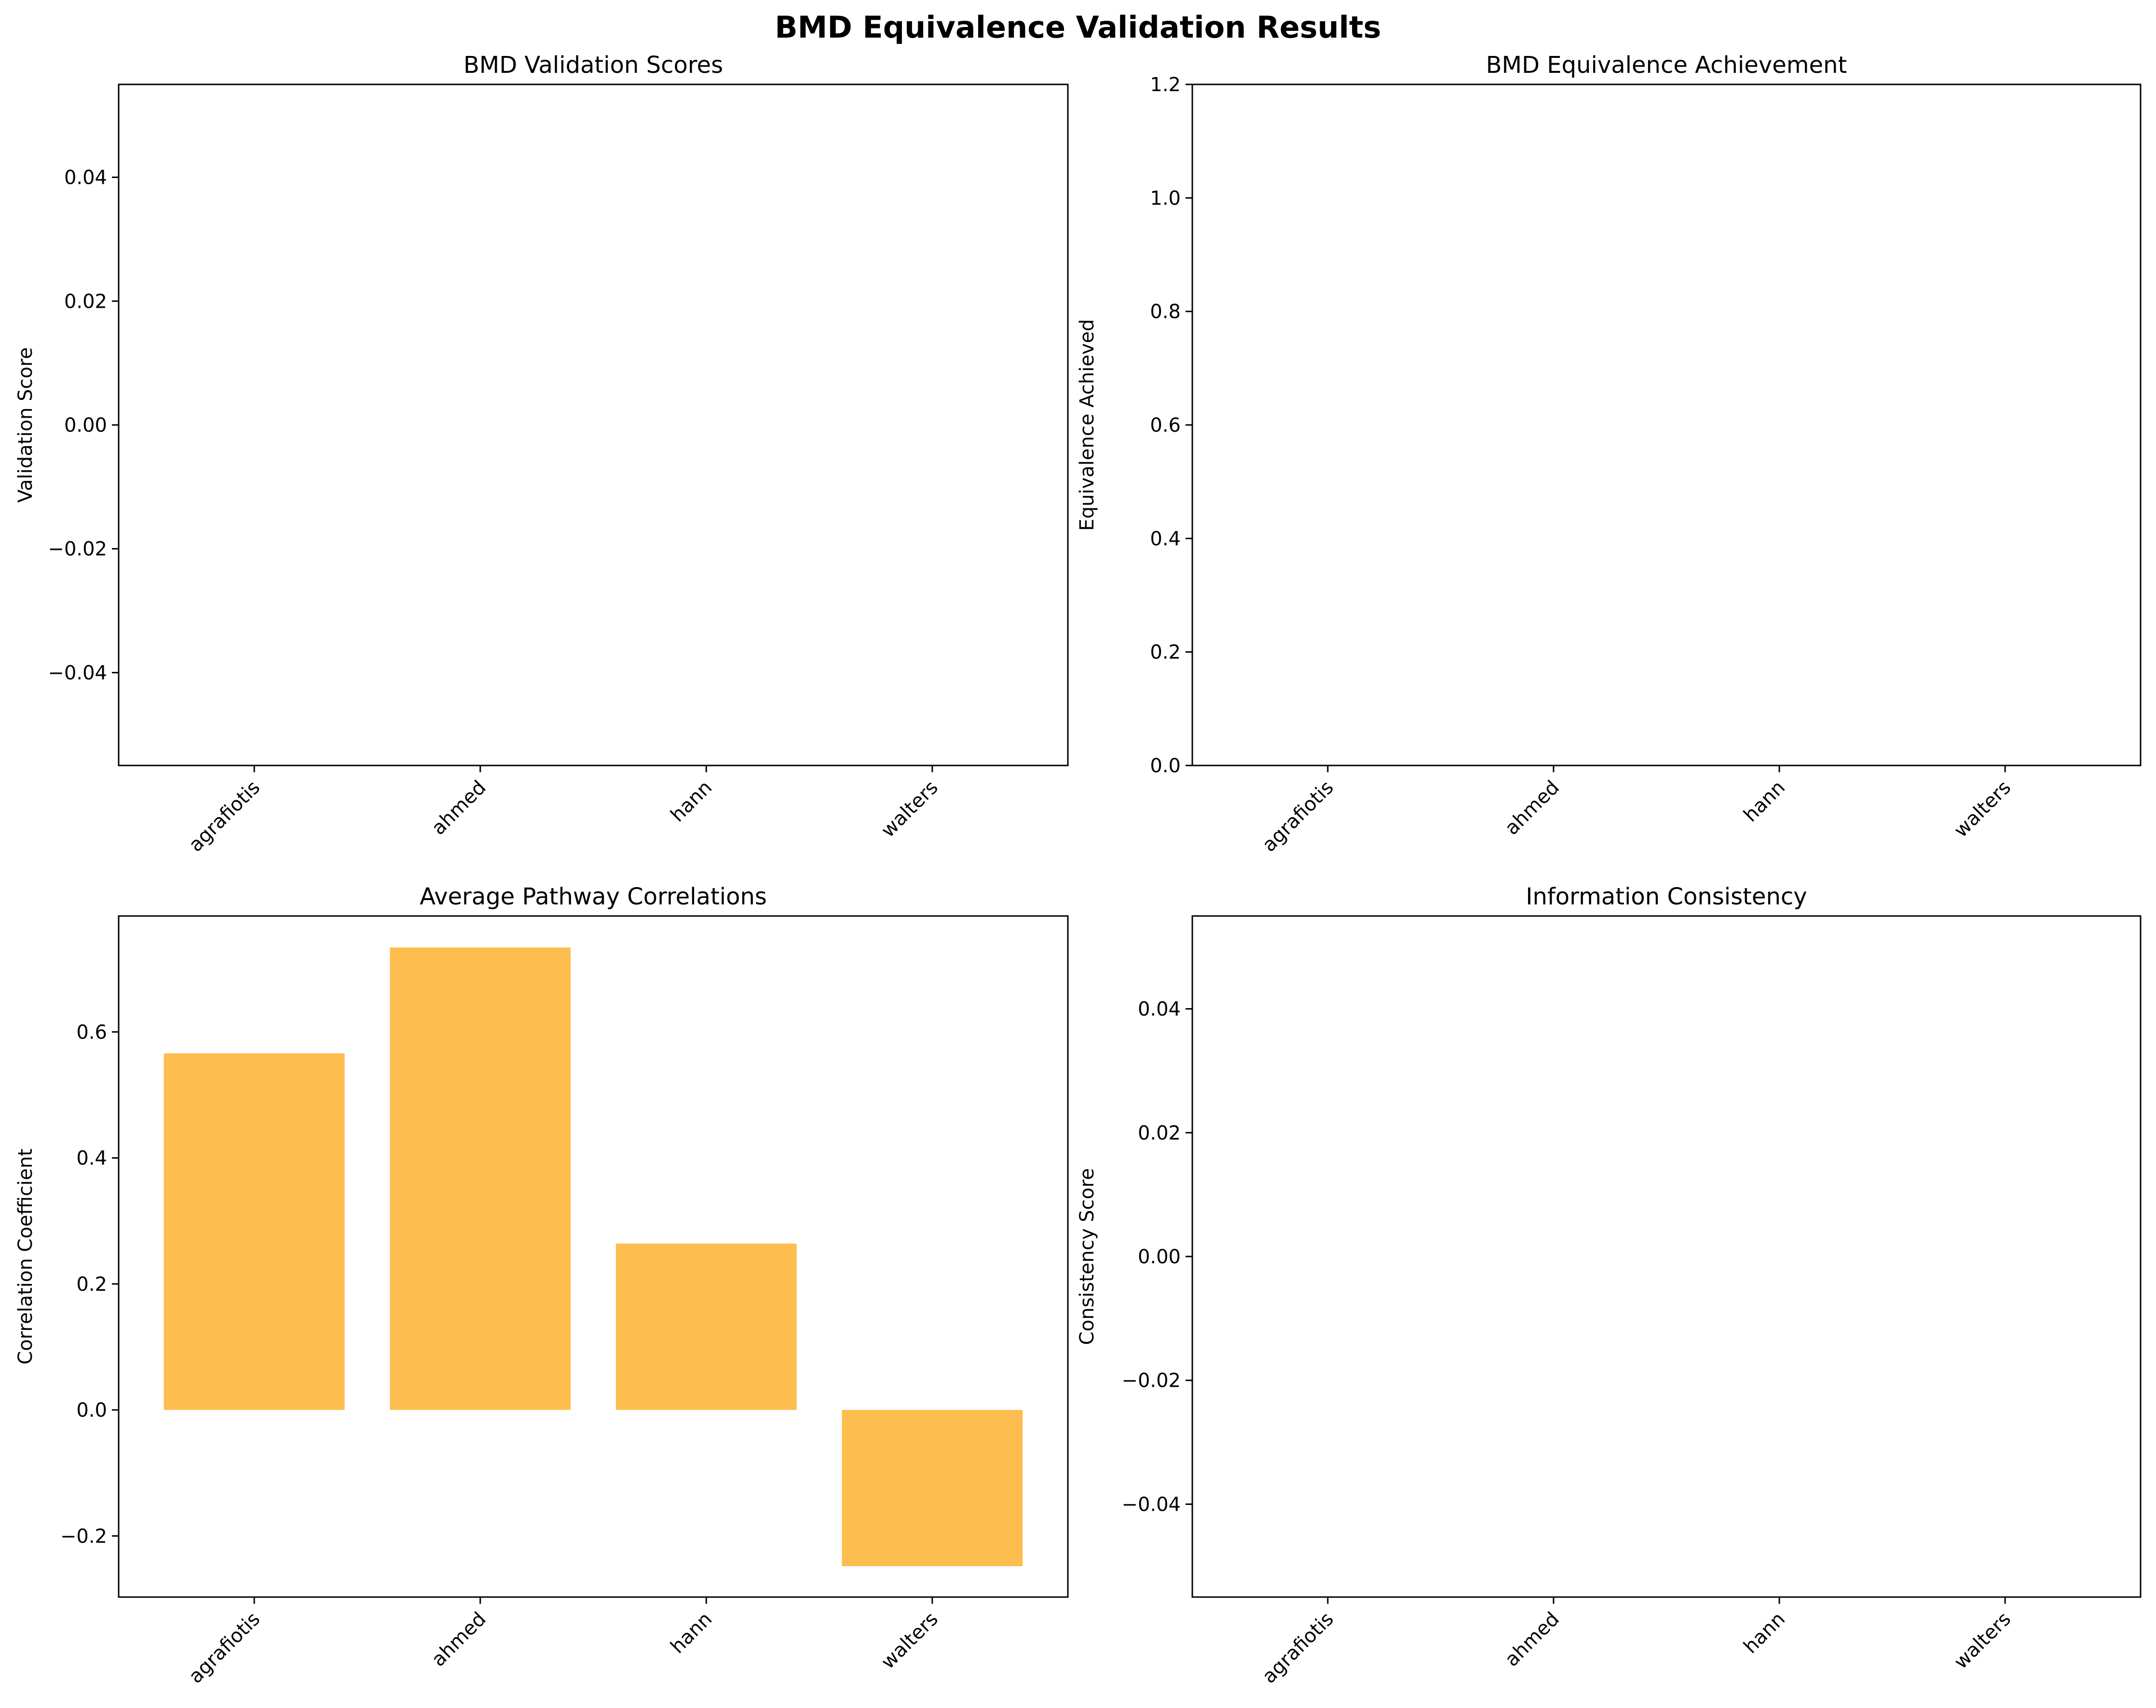 This screenshot has height=1708, width=2156. Describe the element at coordinates (91, 1032) in the screenshot. I see `chart-3-ytick-label: 0.6` at that location.